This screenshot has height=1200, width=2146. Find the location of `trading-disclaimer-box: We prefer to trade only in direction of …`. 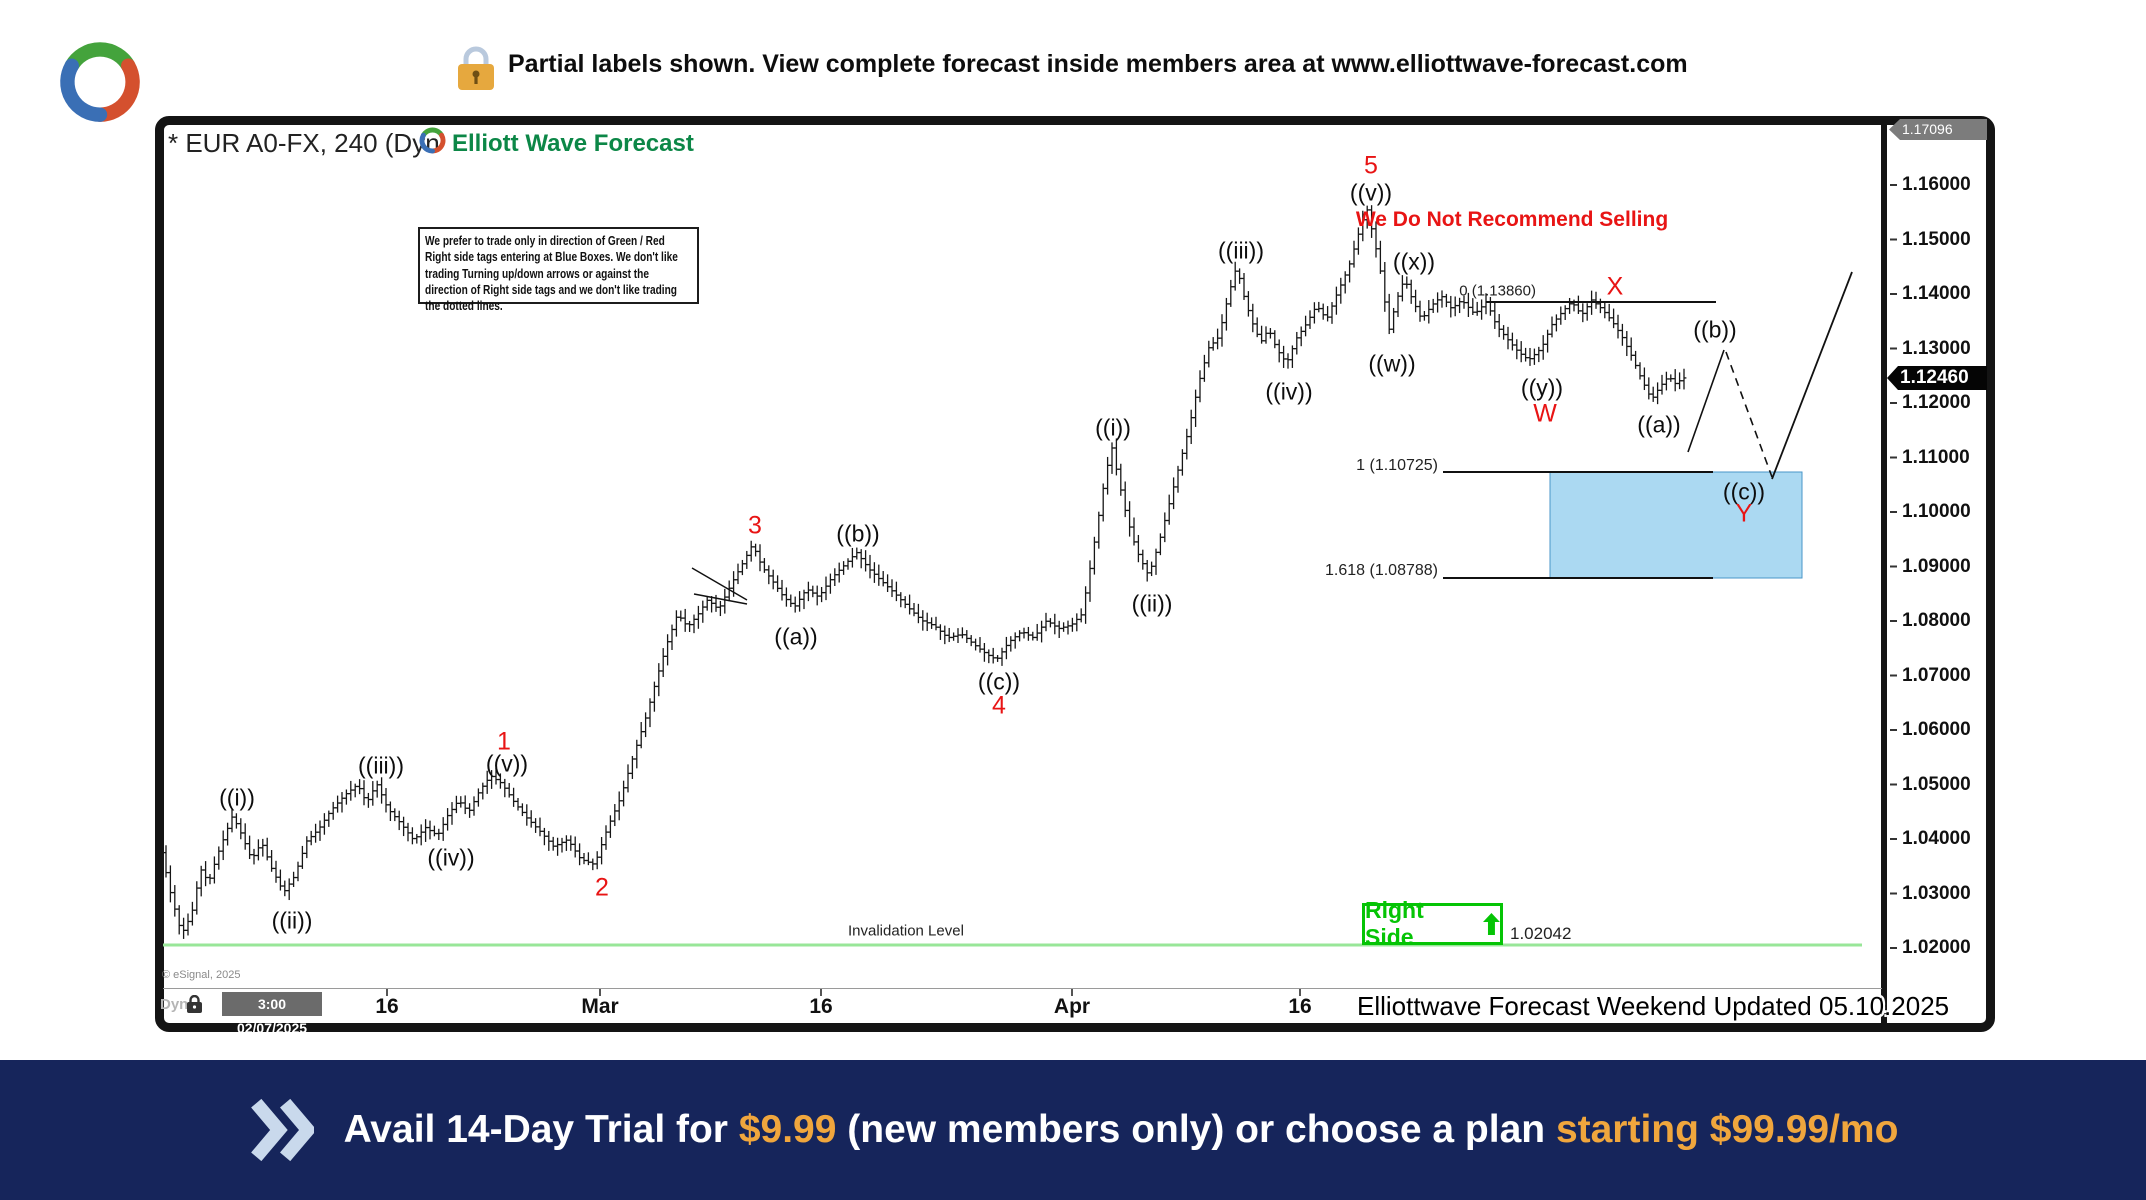

trading-disclaimer-box: We prefer to trade only in direction of … is located at coordinates (558, 270).